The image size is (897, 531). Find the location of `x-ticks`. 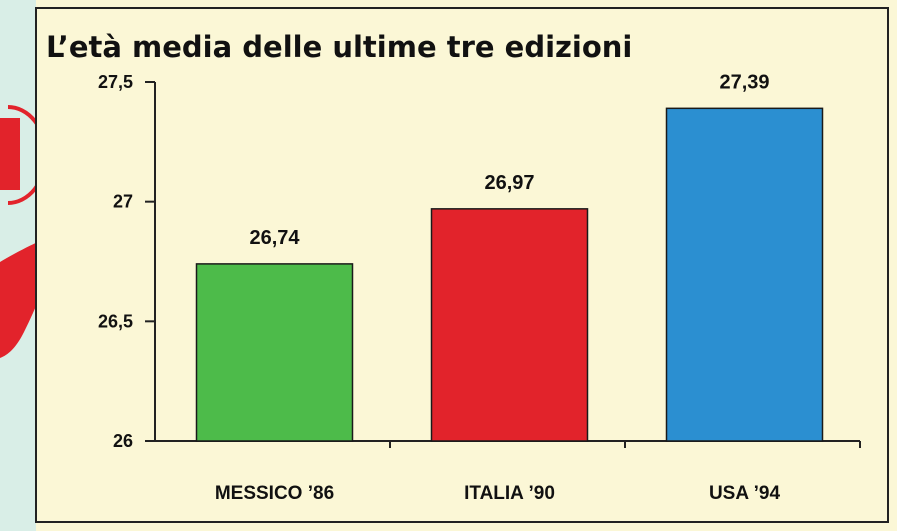

x-ticks is located at coordinates (625, 444).